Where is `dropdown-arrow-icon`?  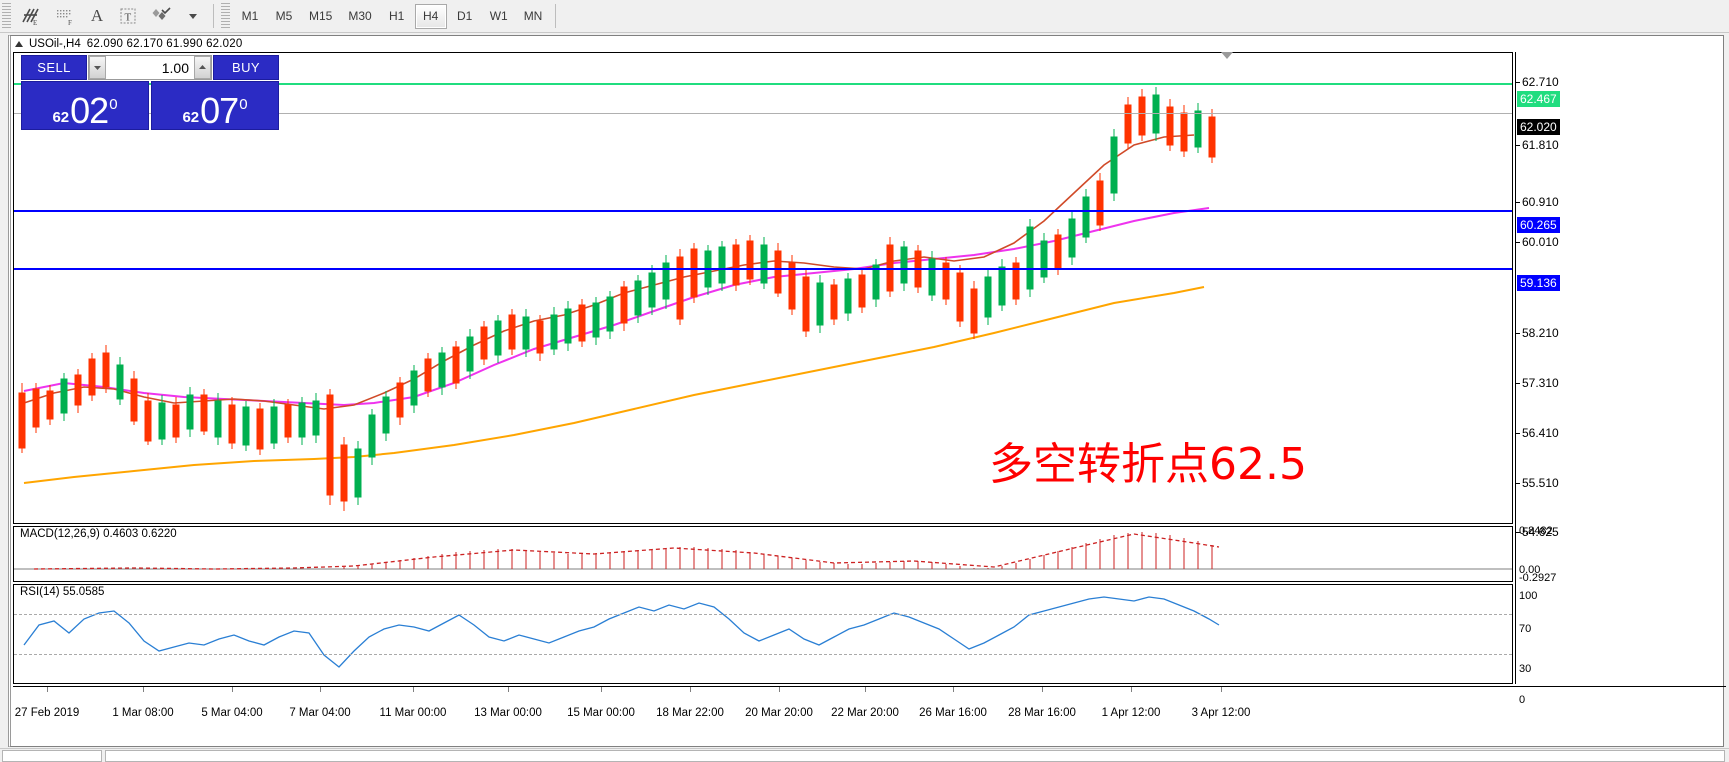 dropdown-arrow-icon is located at coordinates (193, 16).